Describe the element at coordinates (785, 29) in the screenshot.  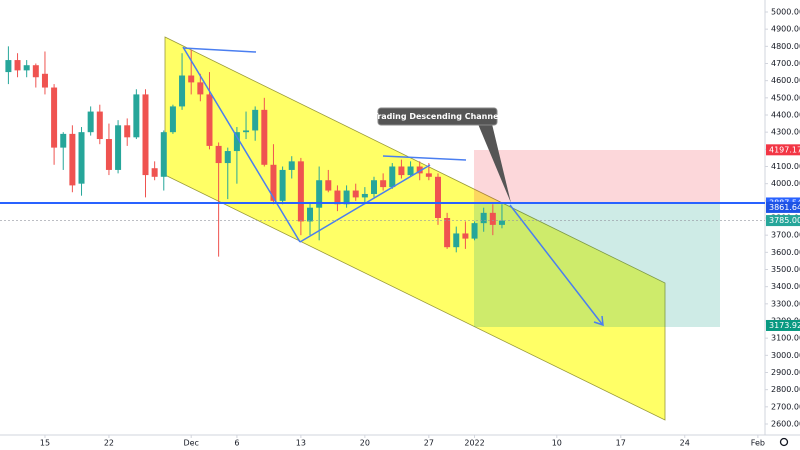
I see `y-tick-label: 4900.00` at that location.